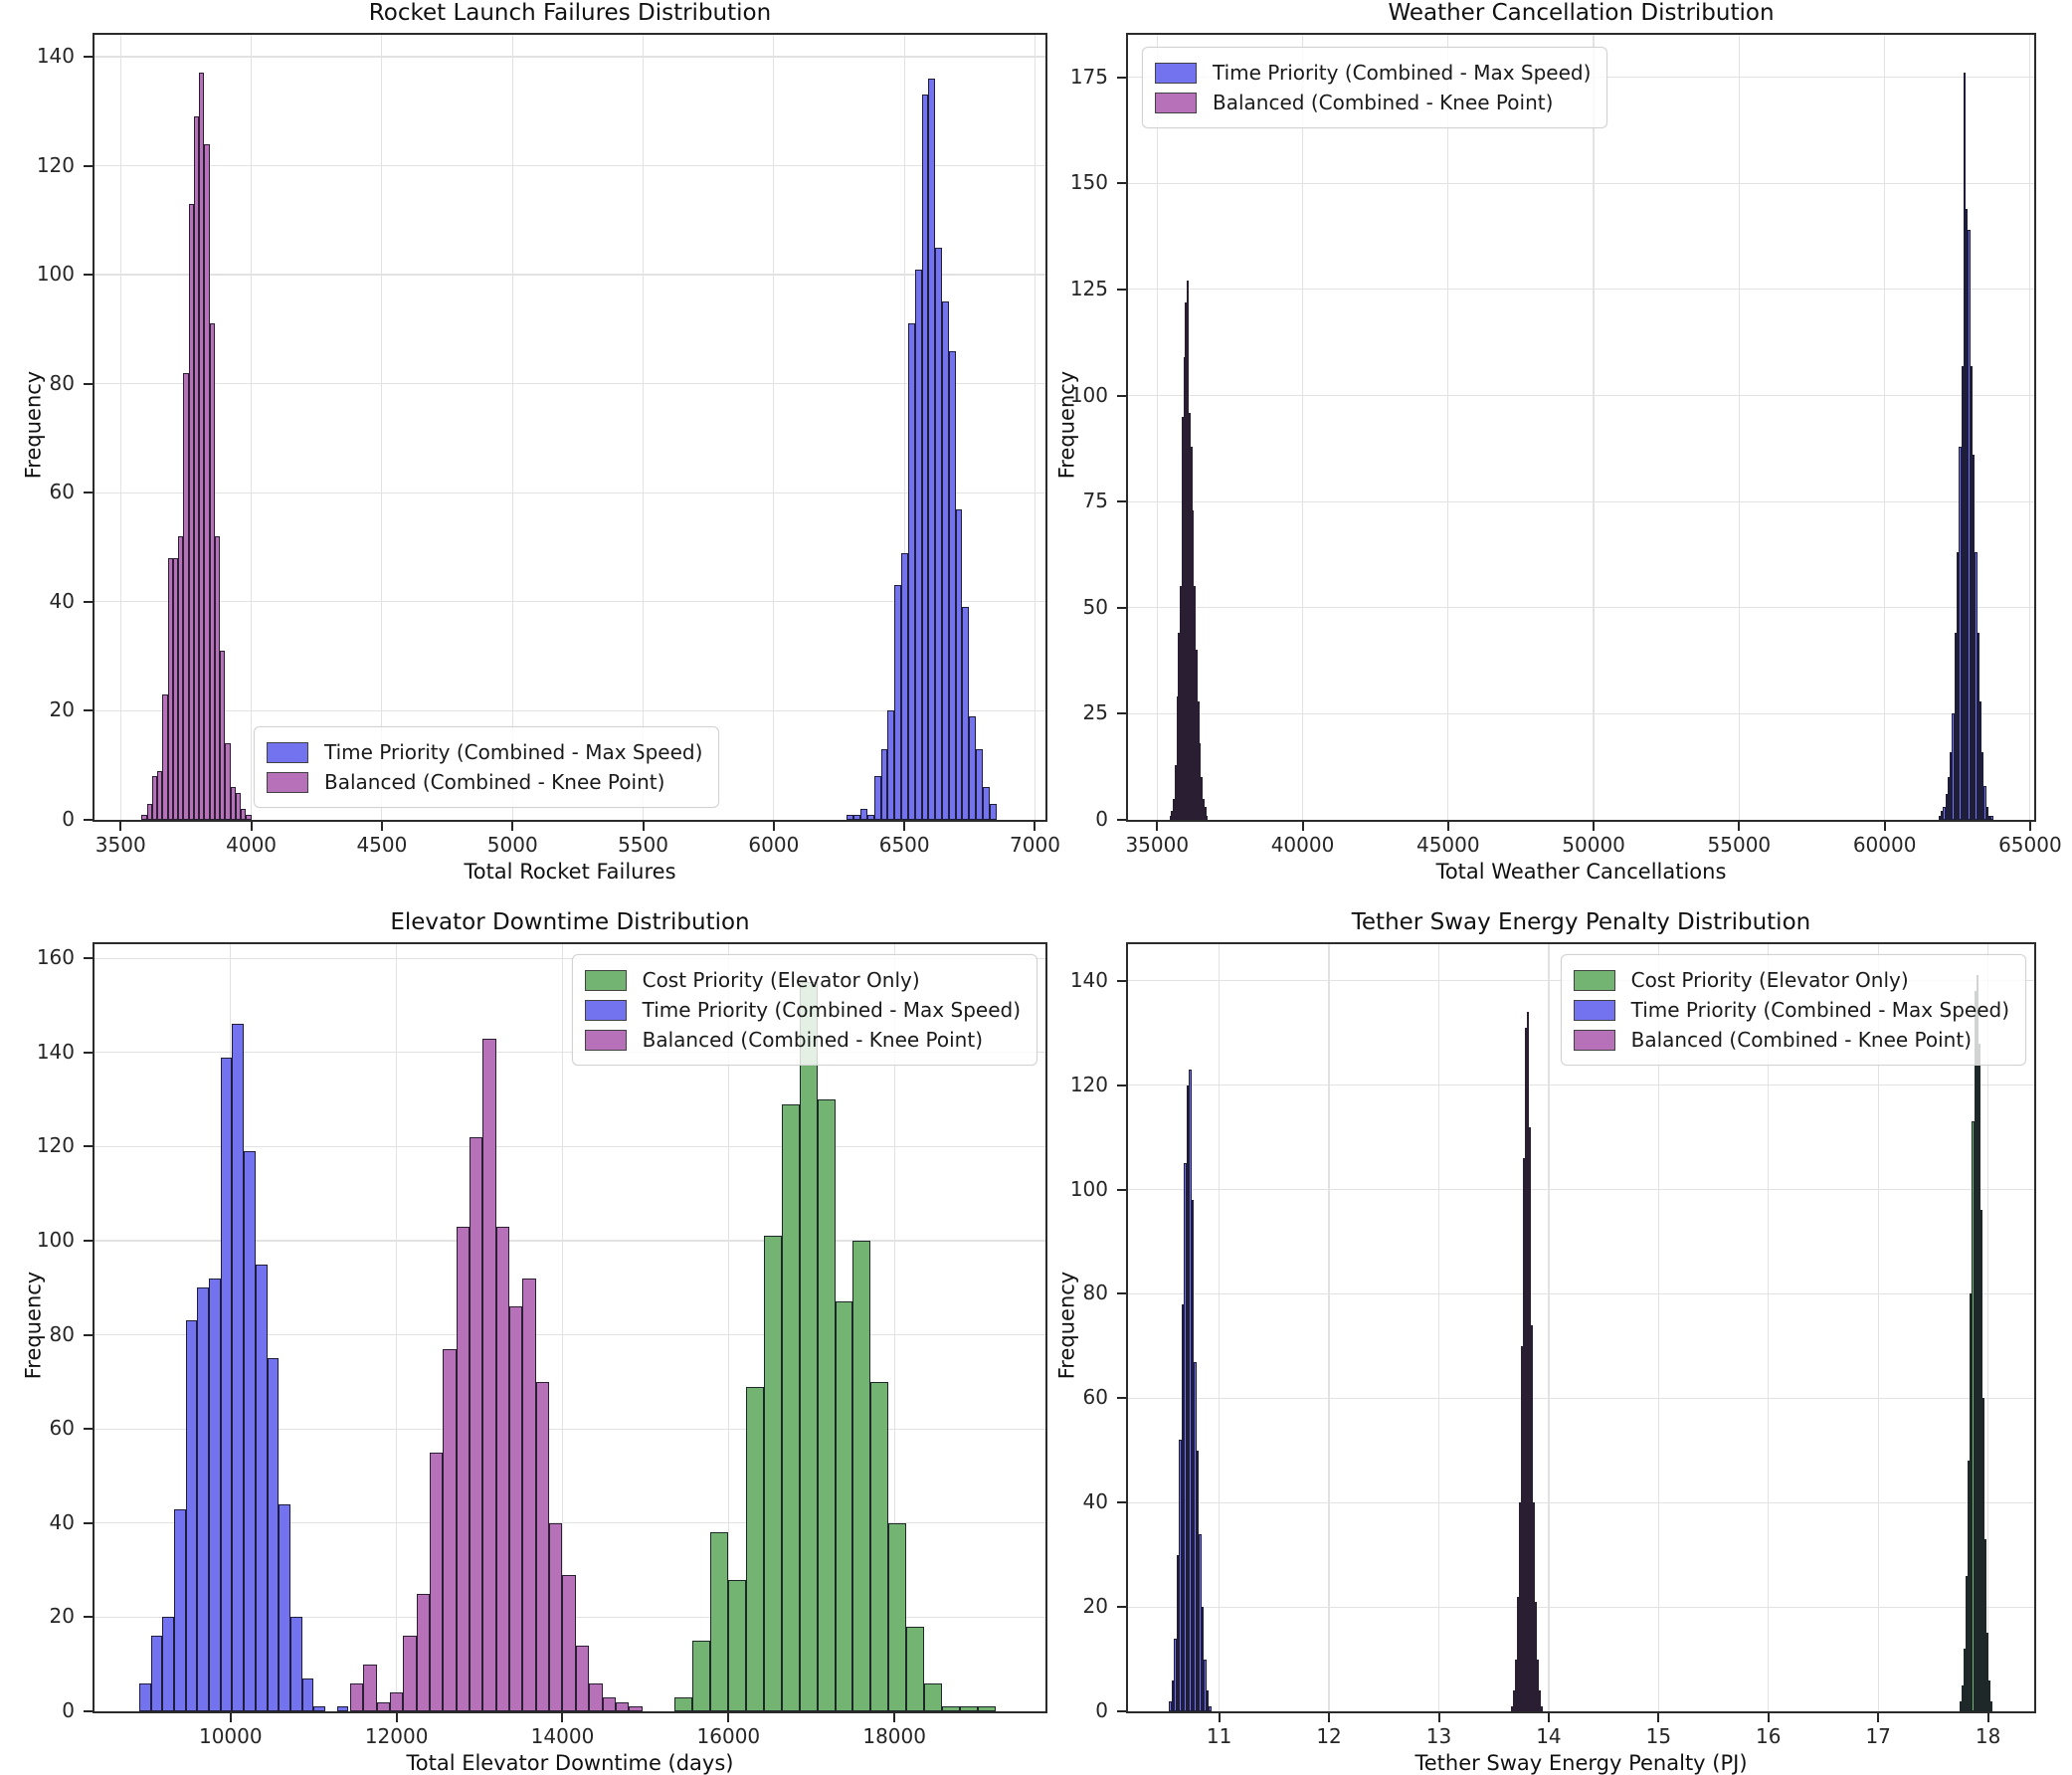 The width and height of the screenshot is (2072, 1775). Describe the element at coordinates (62, 709) in the screenshot. I see `y-tick-label: 20` at that location.